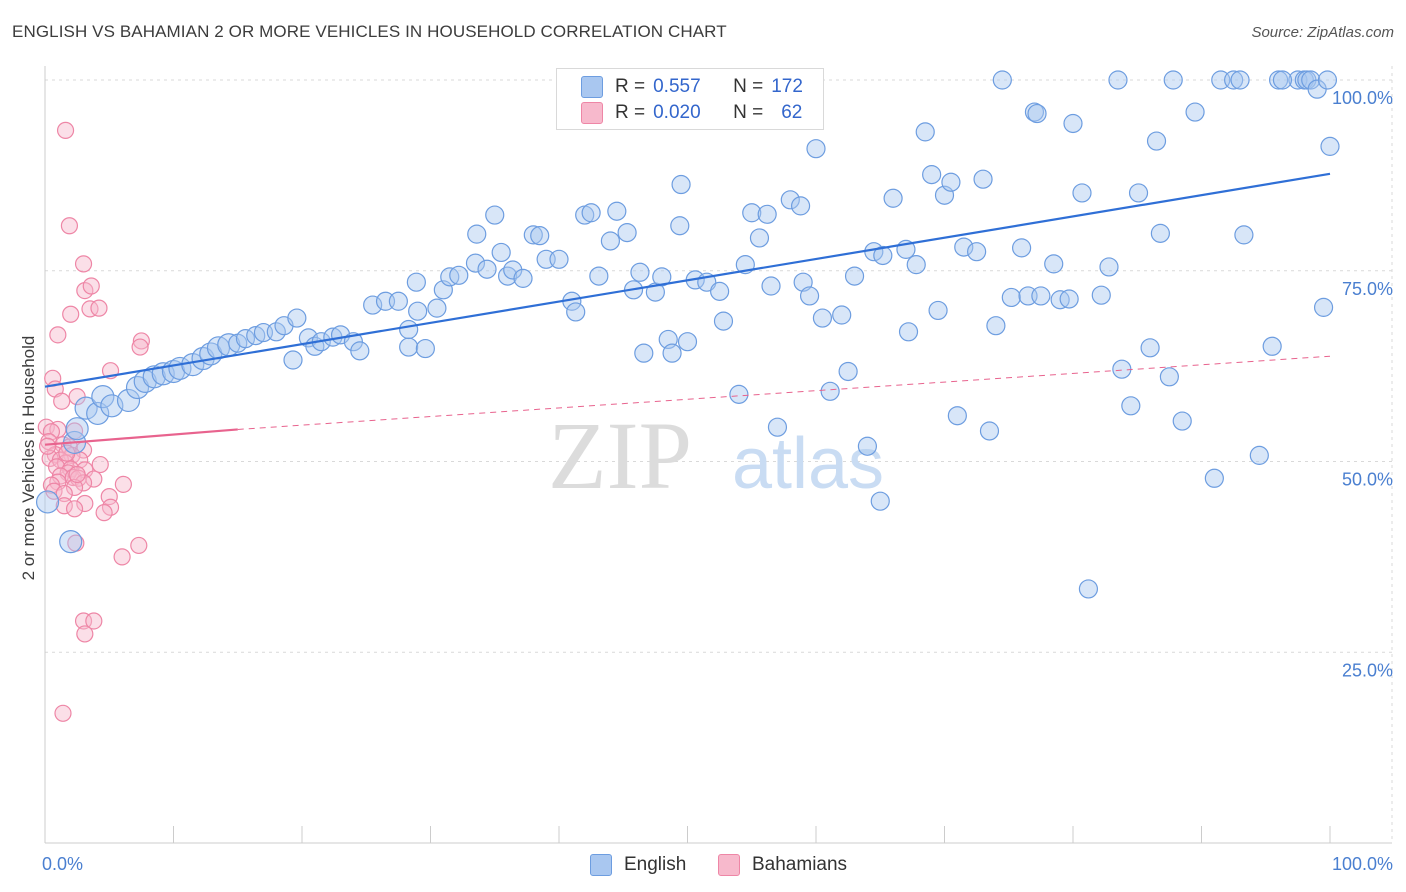 The width and height of the screenshot is (1406, 892). I want to click on x-tick-label-left: 0.0%, so click(62, 864).